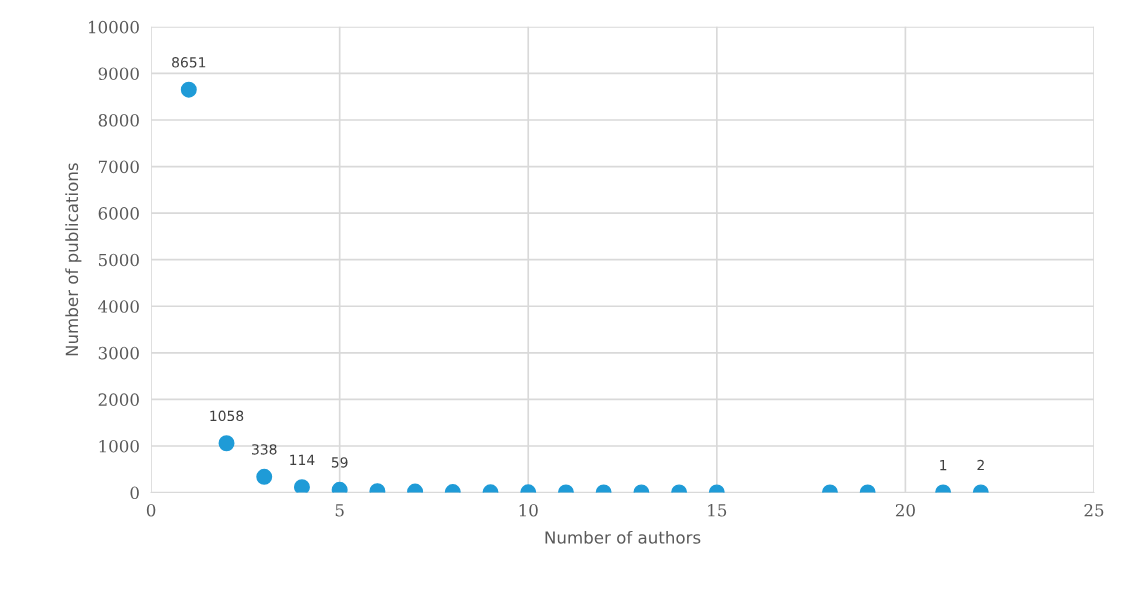  I want to click on y-tick-label: 1000, so click(119, 446).